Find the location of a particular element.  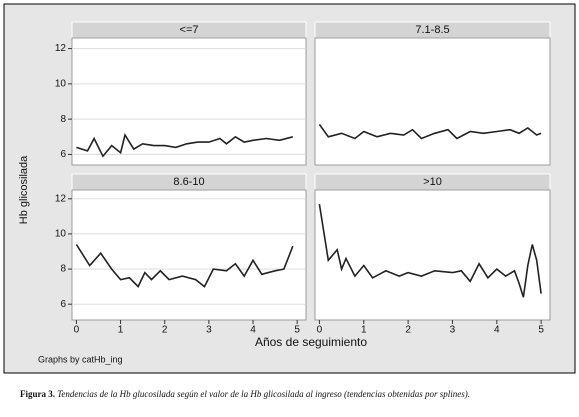

panel-title: >10 is located at coordinates (432, 182).